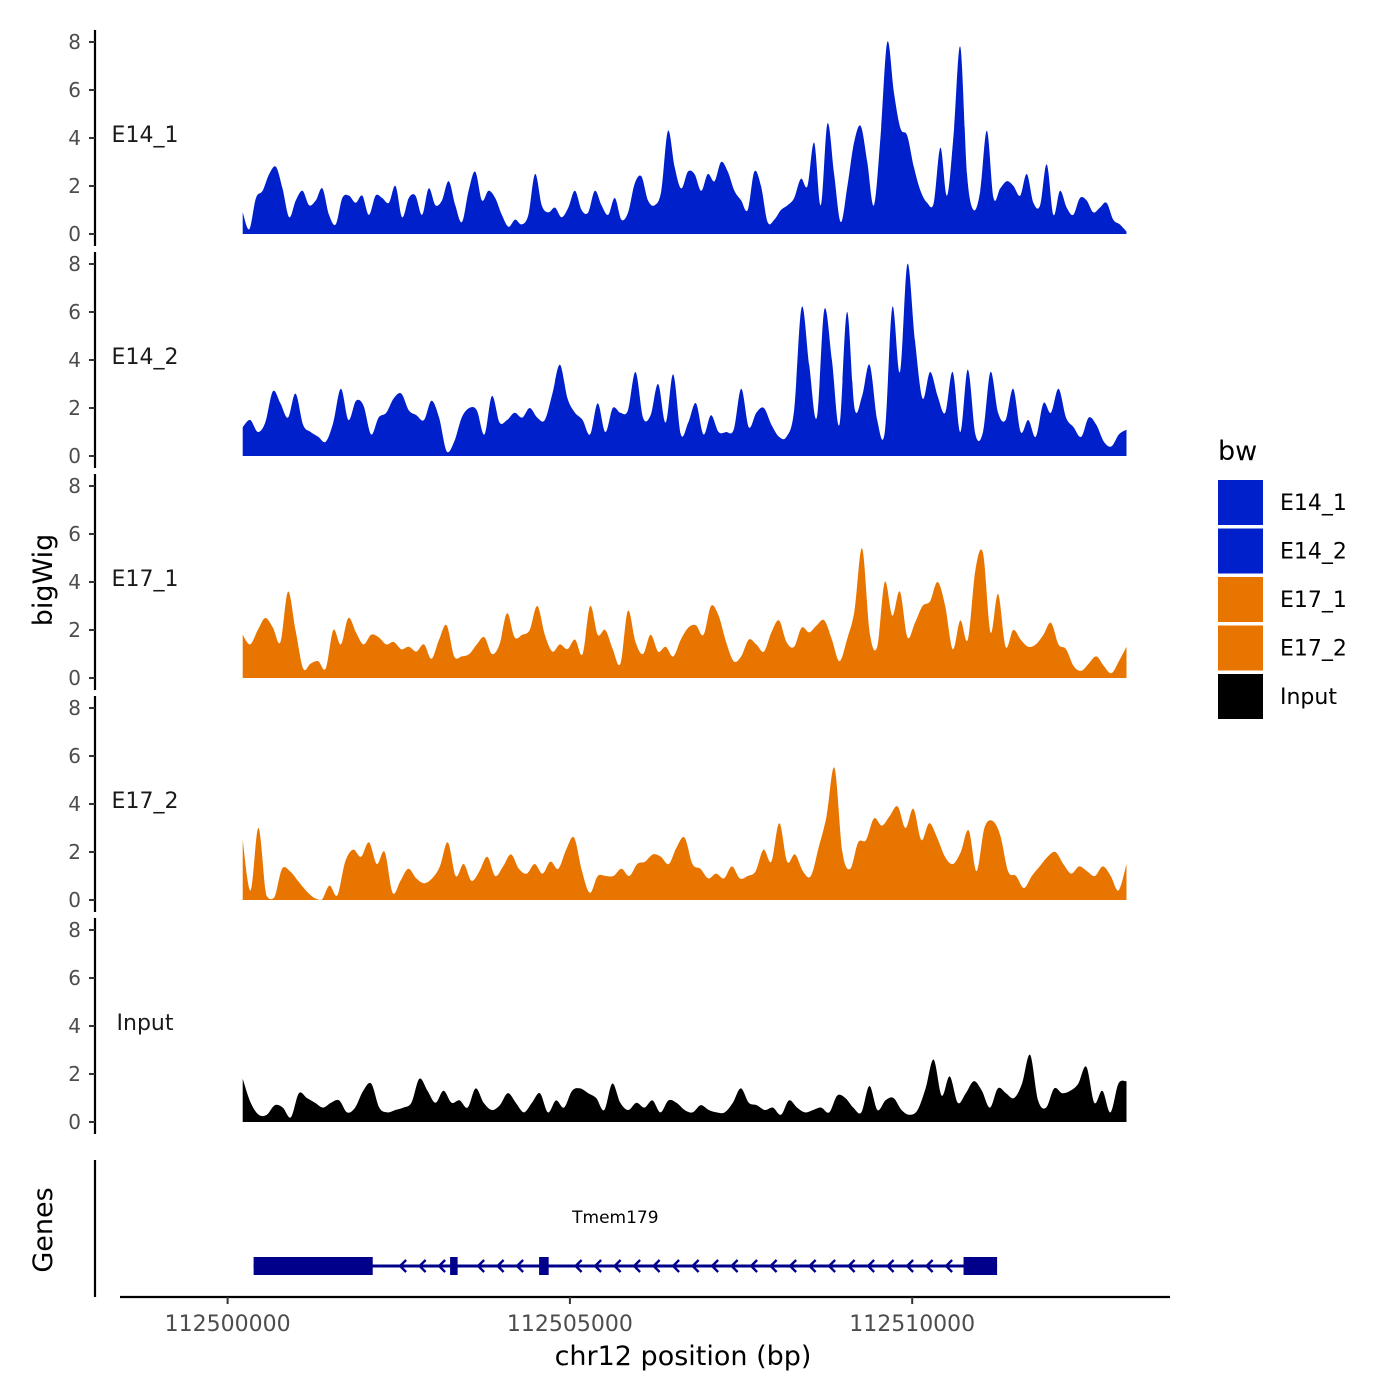 The image size is (1400, 1400). What do you see at coordinates (145, 801) in the screenshot?
I see `track-label-E17_2: E17_2` at bounding box center [145, 801].